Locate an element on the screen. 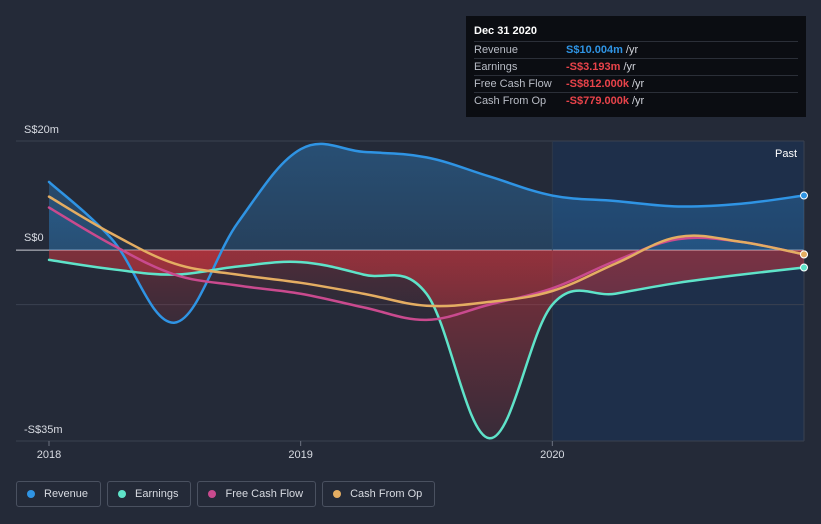 This screenshot has height=524, width=821. tooltip-label: Earnings is located at coordinates (496, 67).